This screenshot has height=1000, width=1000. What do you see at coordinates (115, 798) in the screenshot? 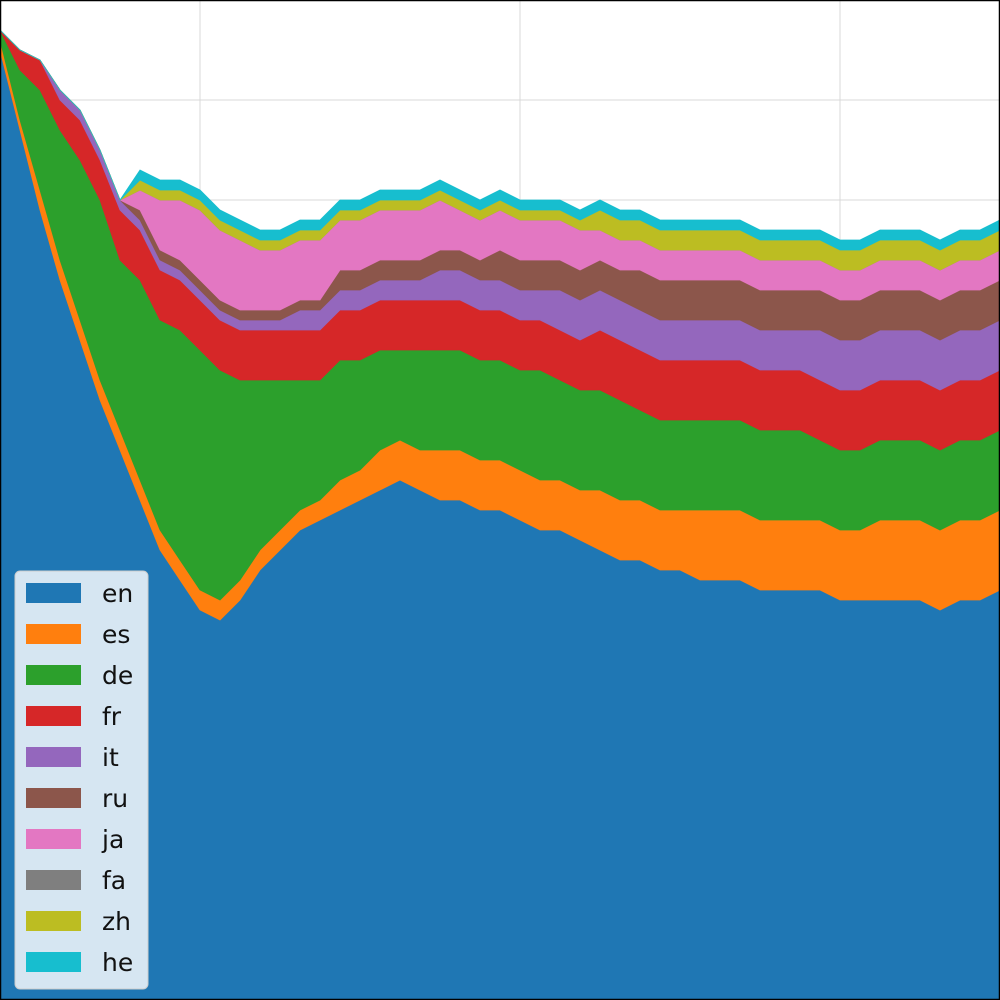
I see `legend-label-ru: ru` at bounding box center [115, 798].